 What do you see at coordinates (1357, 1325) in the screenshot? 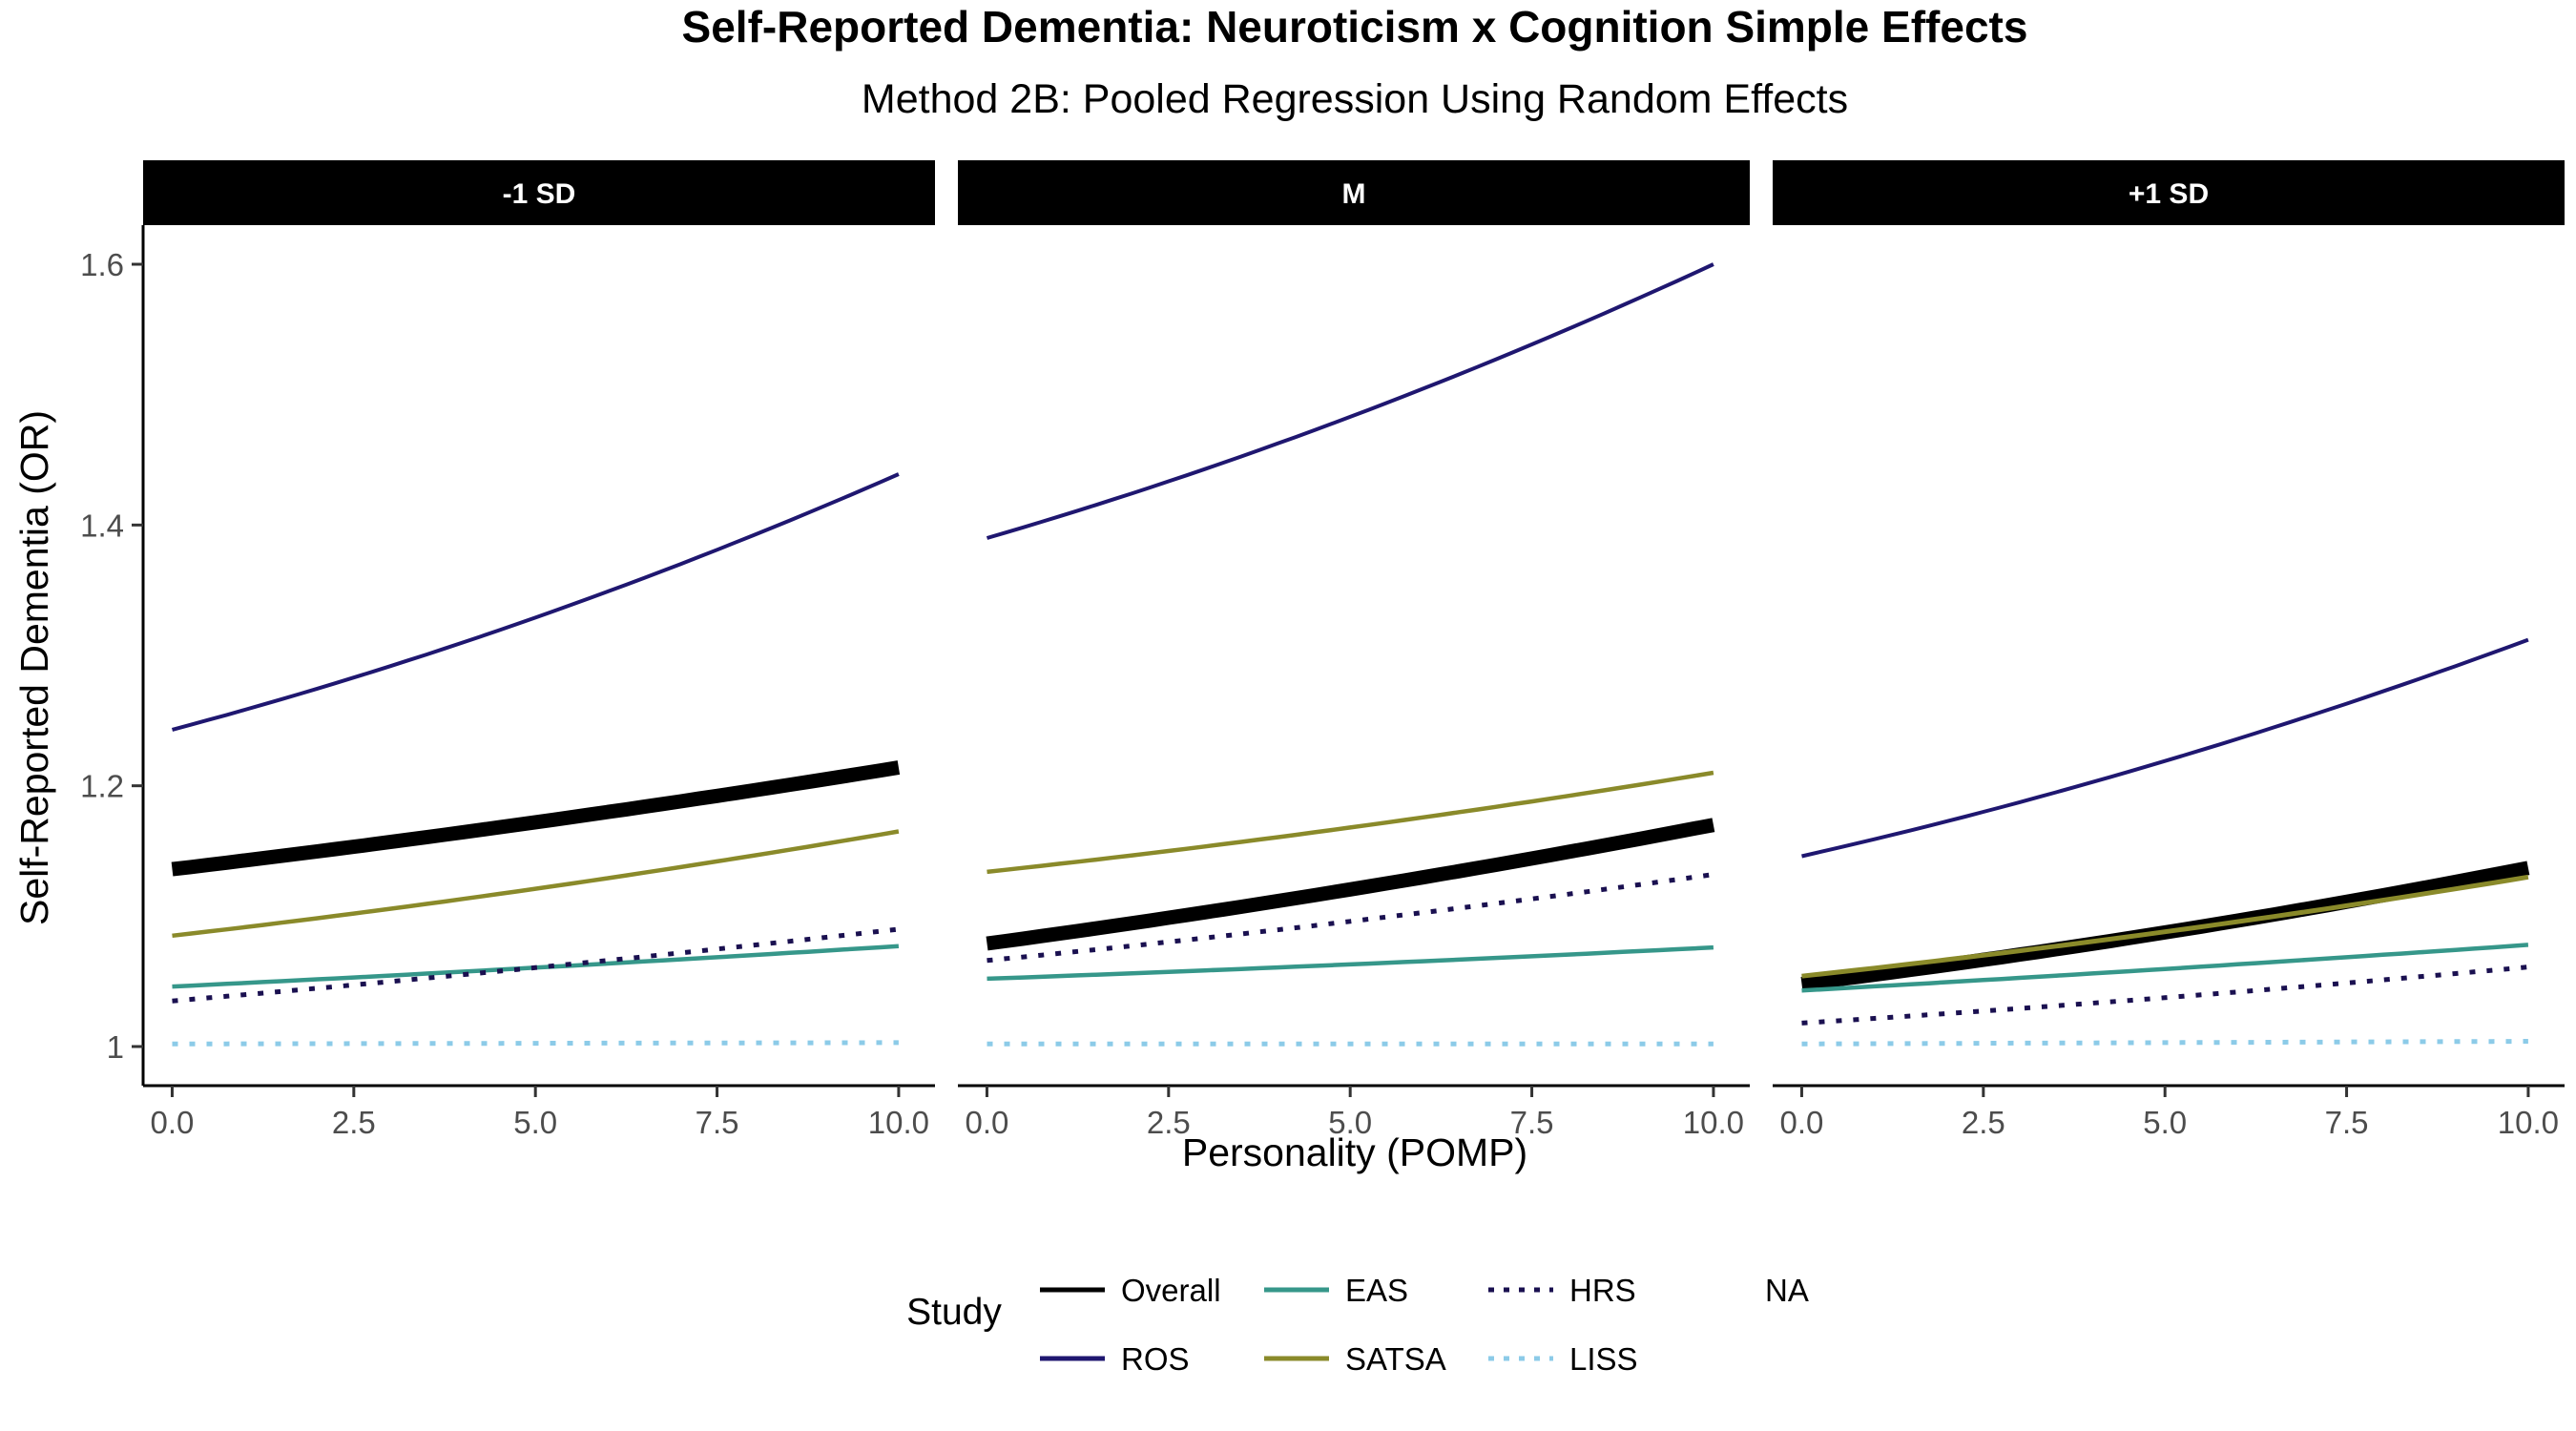
I see `legend: Study Overall ROS EAS SATSA HRS LISS NA` at bounding box center [1357, 1325].